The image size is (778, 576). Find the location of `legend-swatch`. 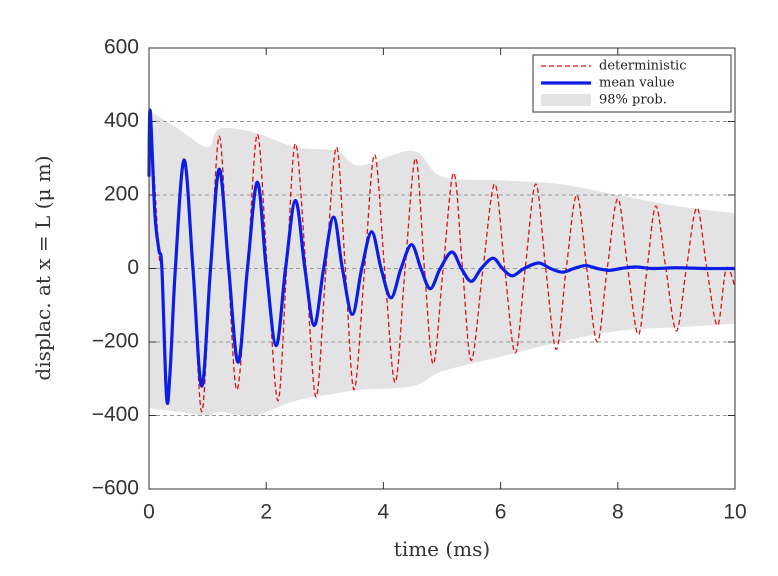

legend-swatch is located at coordinates (566, 100).